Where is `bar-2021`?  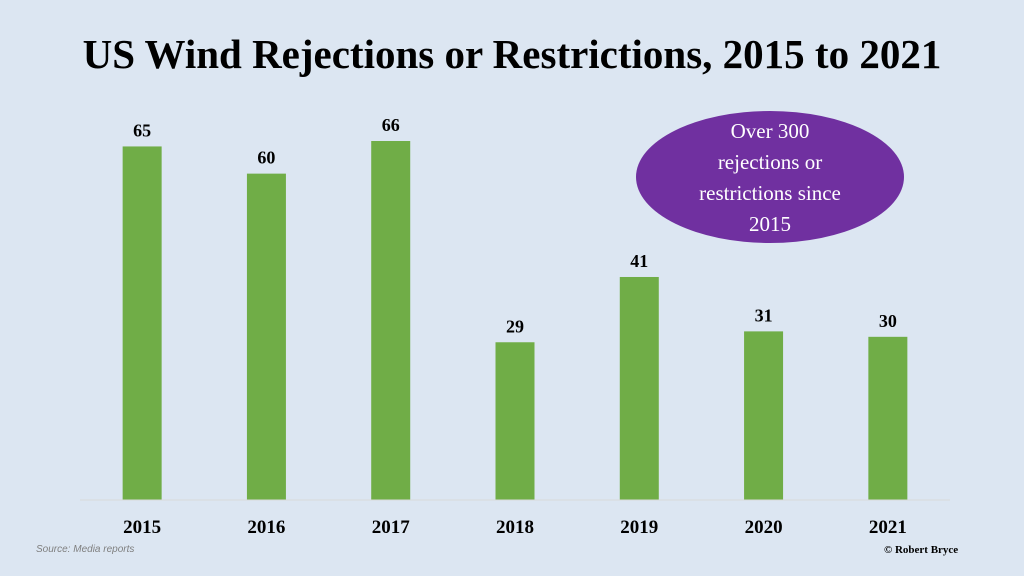
bar-2021 is located at coordinates (888, 418).